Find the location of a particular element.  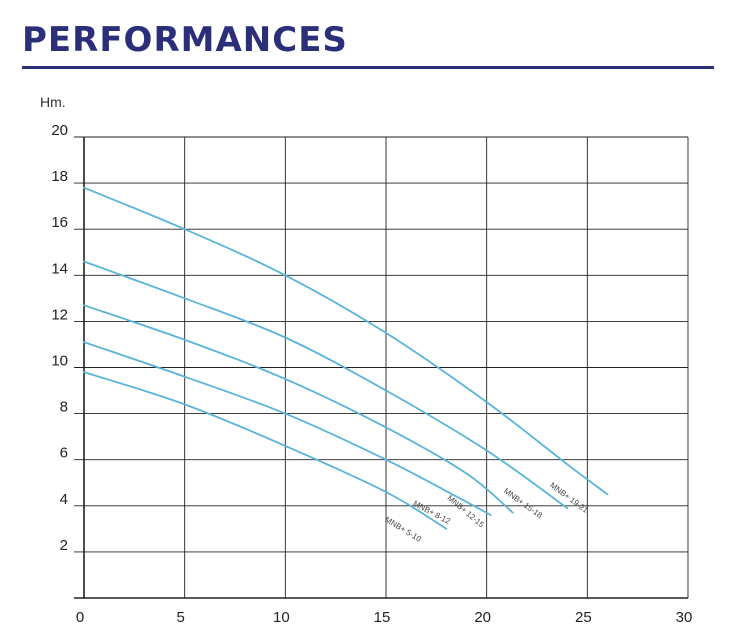

x-tick-label: 0 is located at coordinates (80, 617).